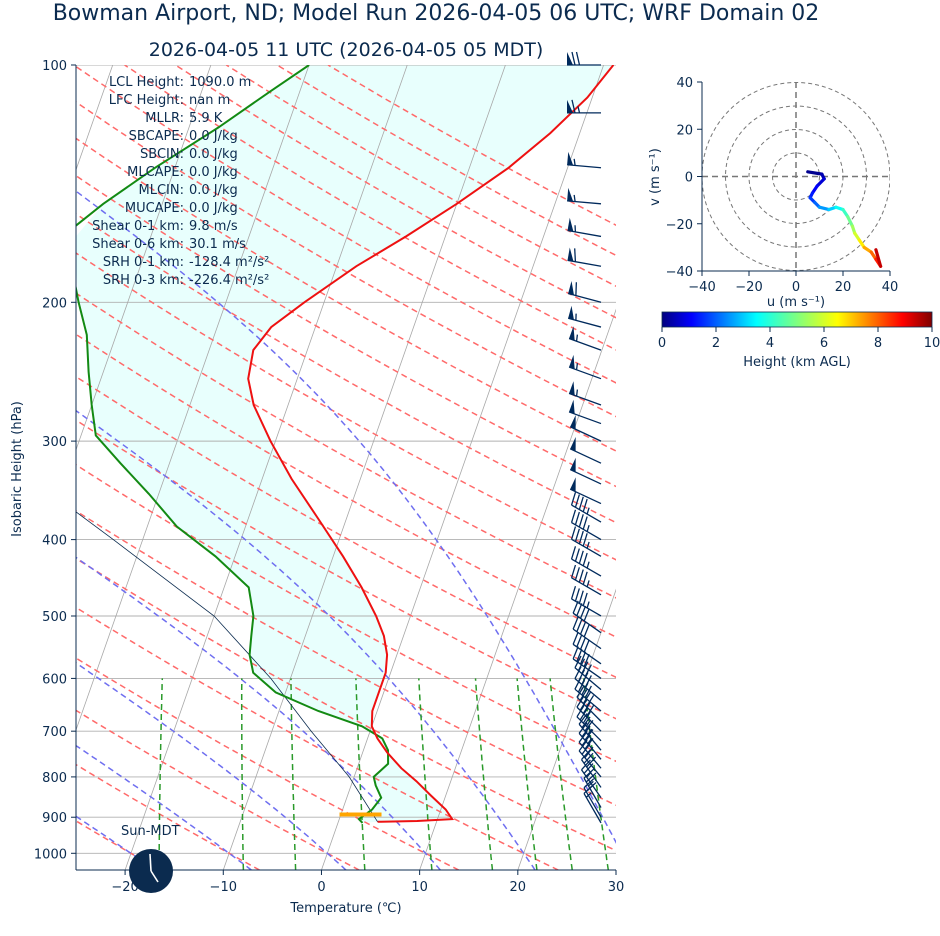 This screenshot has width=940, height=936. I want to click on hodograph-x-tick-label: 20, so click(843, 287).